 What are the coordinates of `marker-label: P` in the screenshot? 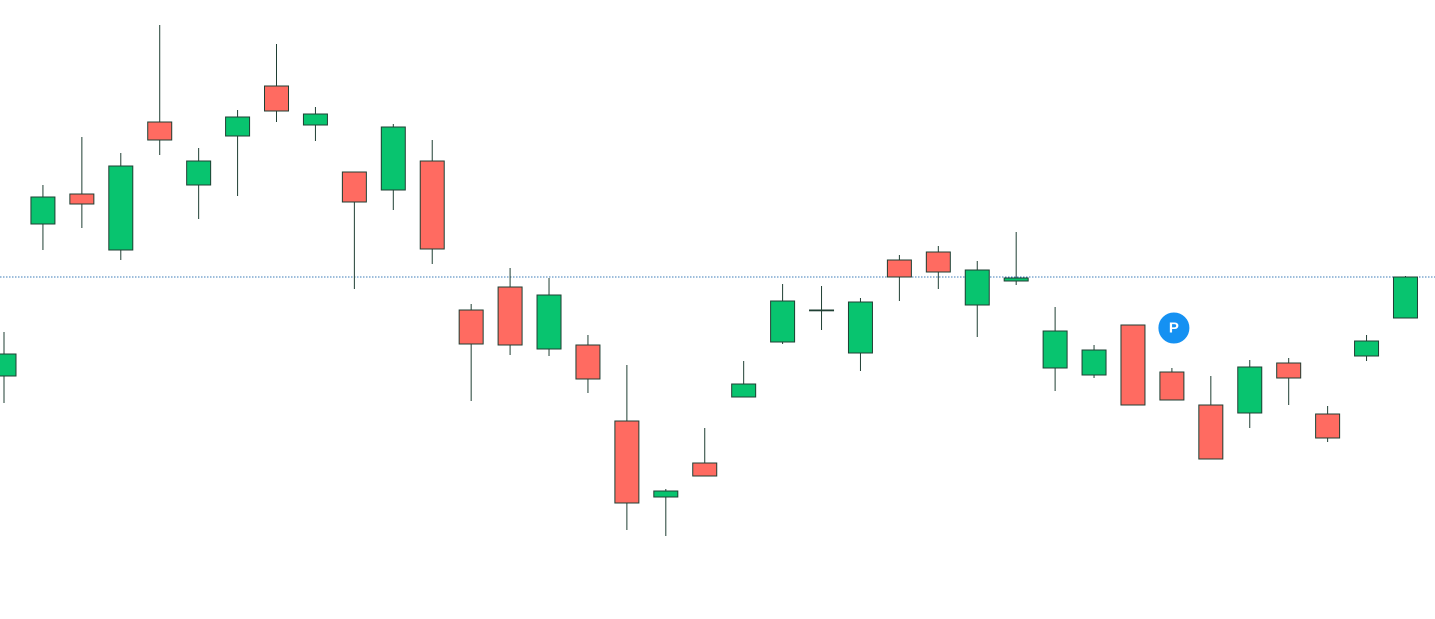 It's located at (1174, 328).